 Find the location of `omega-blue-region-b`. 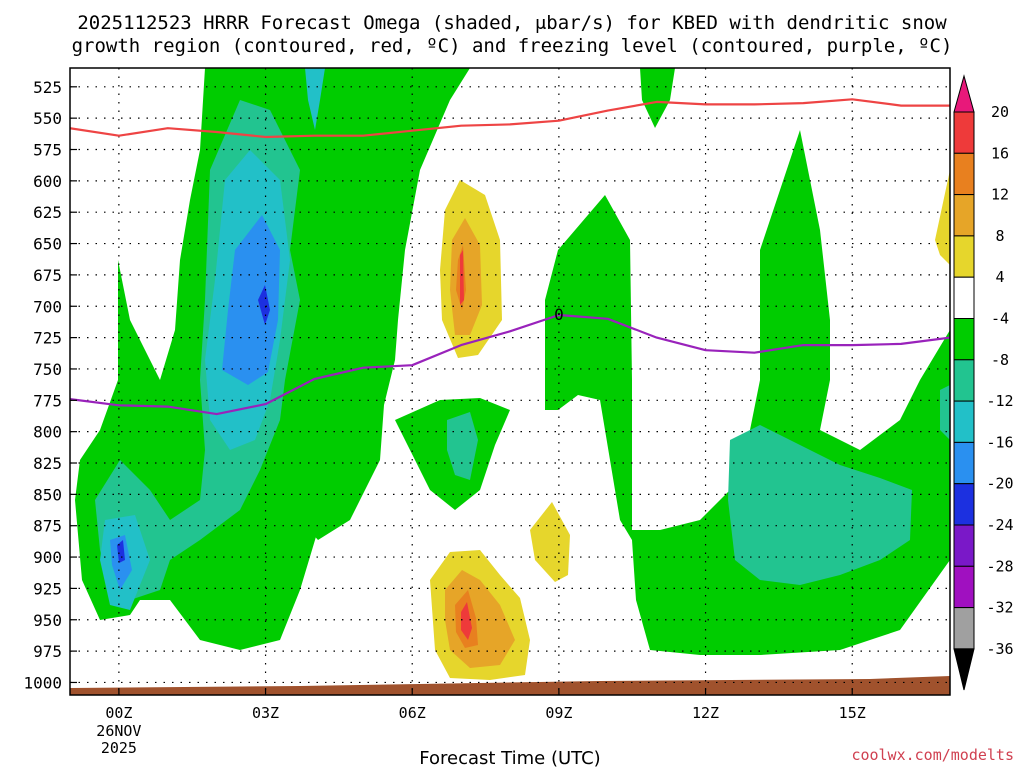

omega-blue-region-b is located at coordinates (121, 562).